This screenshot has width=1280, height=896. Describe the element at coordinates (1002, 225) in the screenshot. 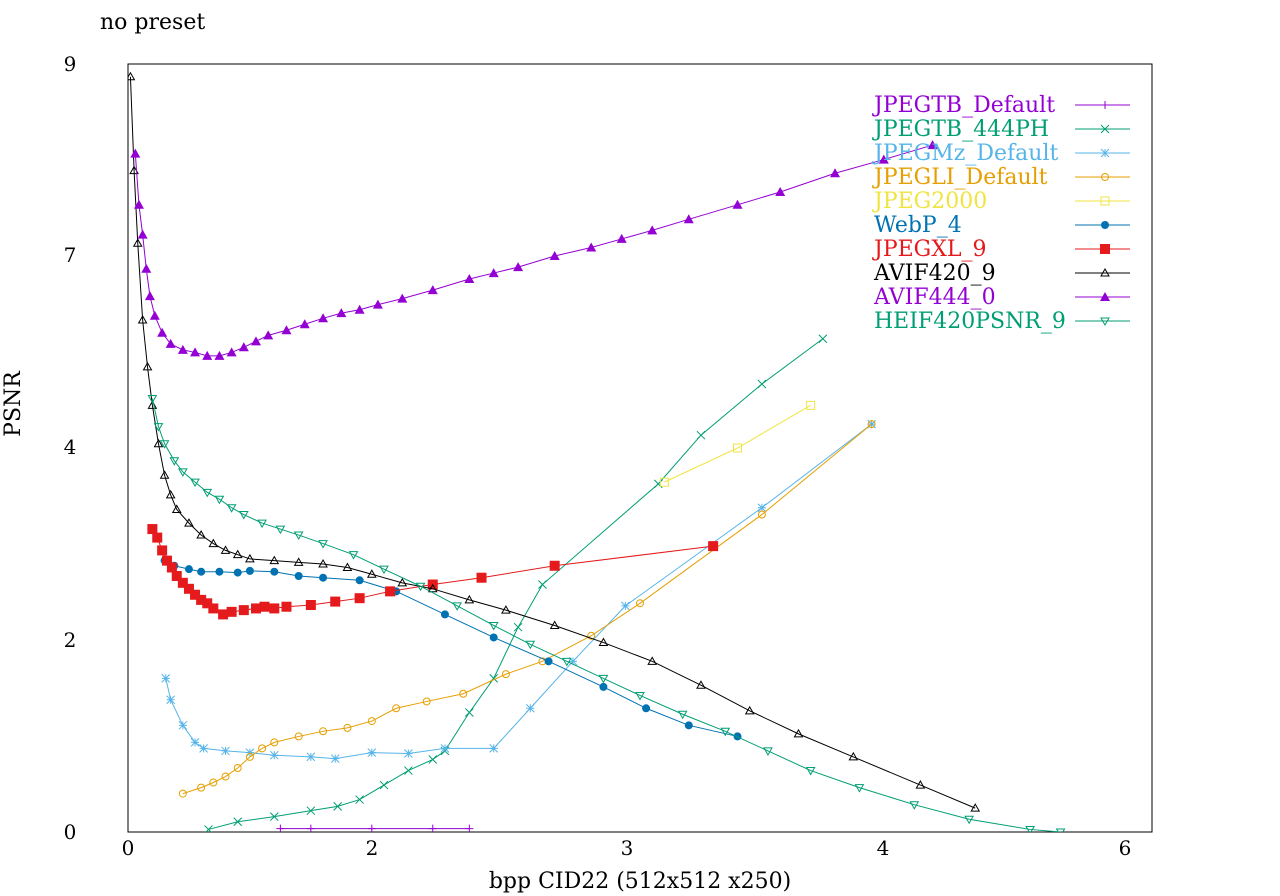

I see `legend-item: WebP_4` at that location.